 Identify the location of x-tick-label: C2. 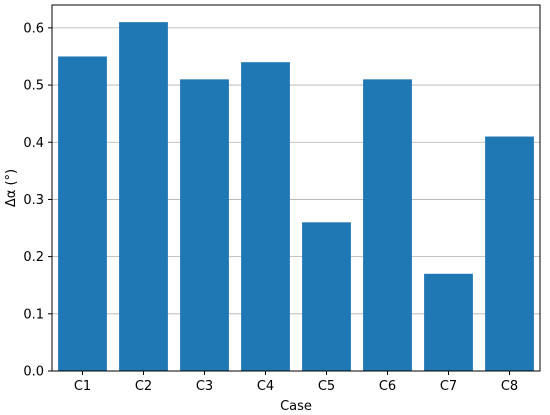
(143, 386).